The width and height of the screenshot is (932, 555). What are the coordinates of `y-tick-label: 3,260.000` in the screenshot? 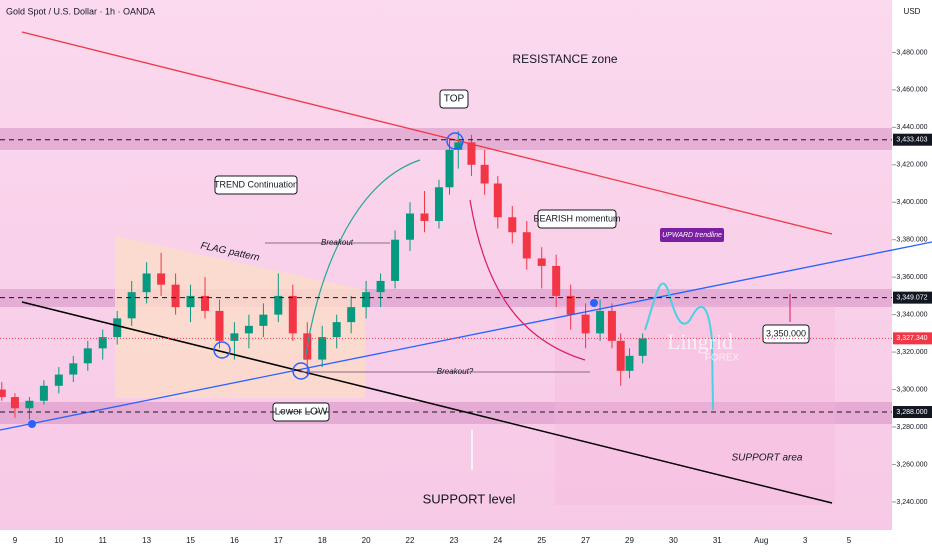 It's located at (911, 464).